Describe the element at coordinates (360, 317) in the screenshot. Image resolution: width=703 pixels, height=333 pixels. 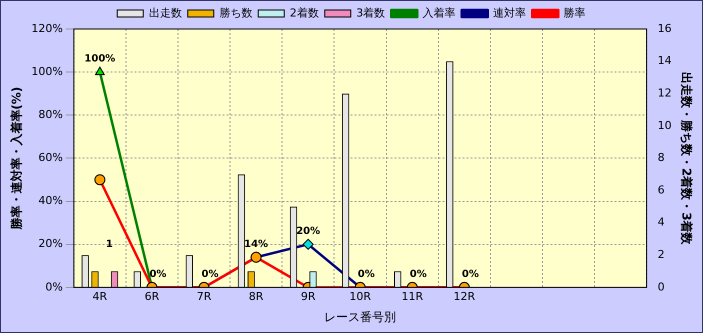
I see `x-axis-title: レース番号別` at that location.